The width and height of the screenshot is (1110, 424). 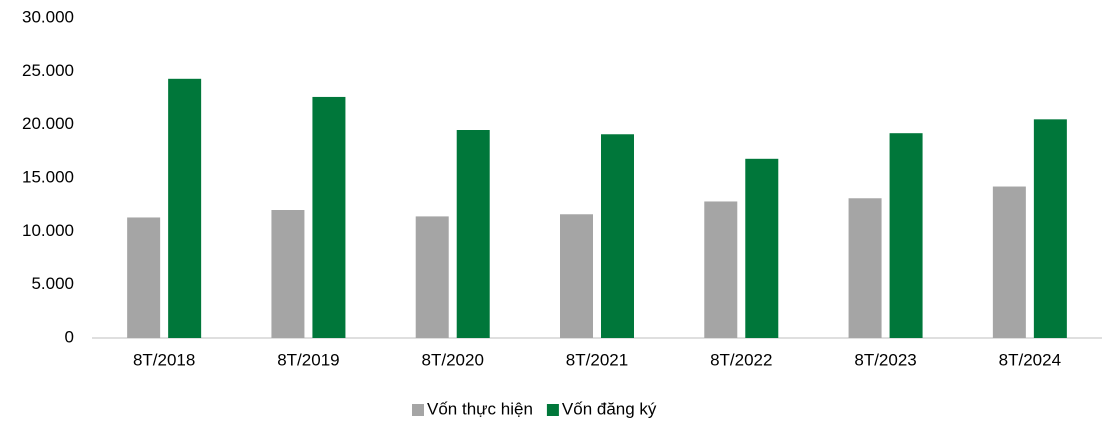 What do you see at coordinates (48, 70) in the screenshot?
I see `y-tick-label: 25.000` at bounding box center [48, 70].